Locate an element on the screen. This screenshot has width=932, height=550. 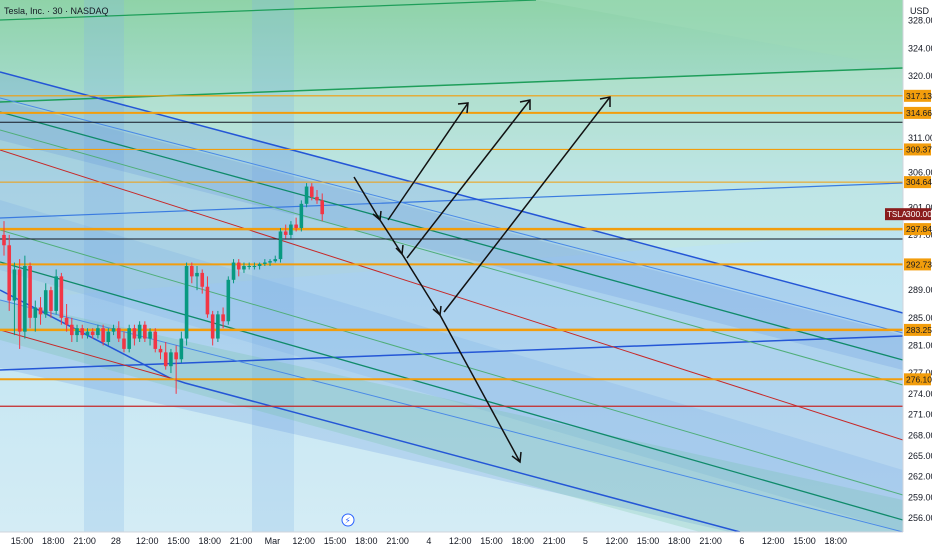
symbol-tag-bg is located at coordinates (894, 214).